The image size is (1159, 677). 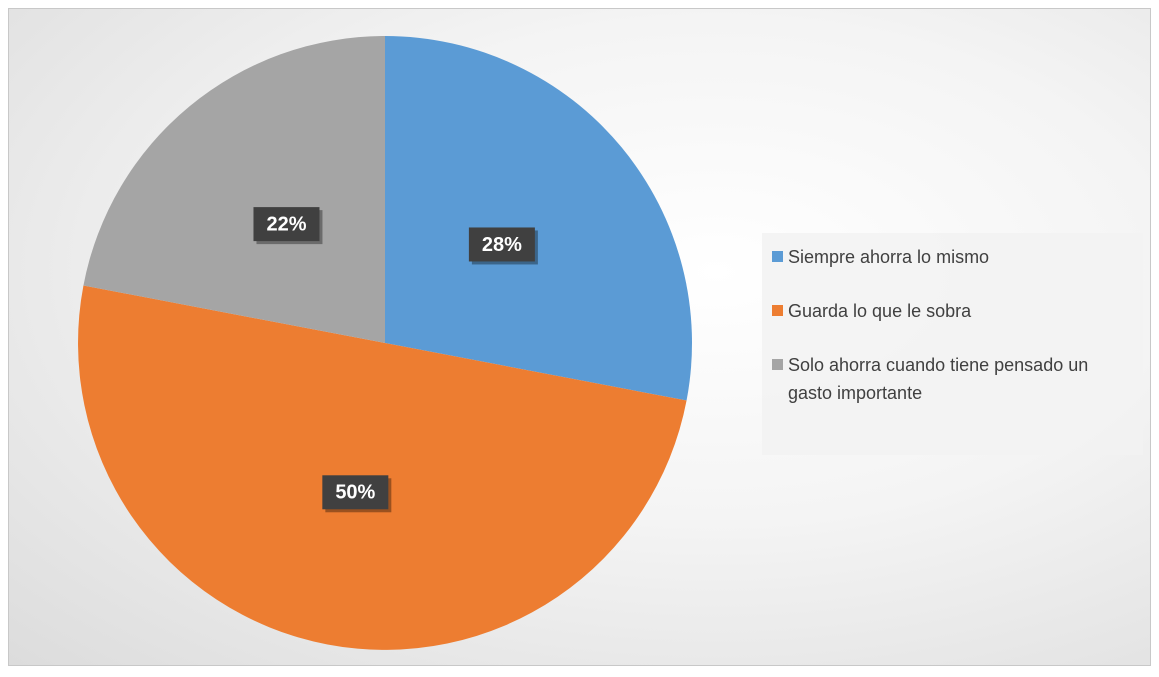 I want to click on data-label: 22%, so click(x=286, y=224).